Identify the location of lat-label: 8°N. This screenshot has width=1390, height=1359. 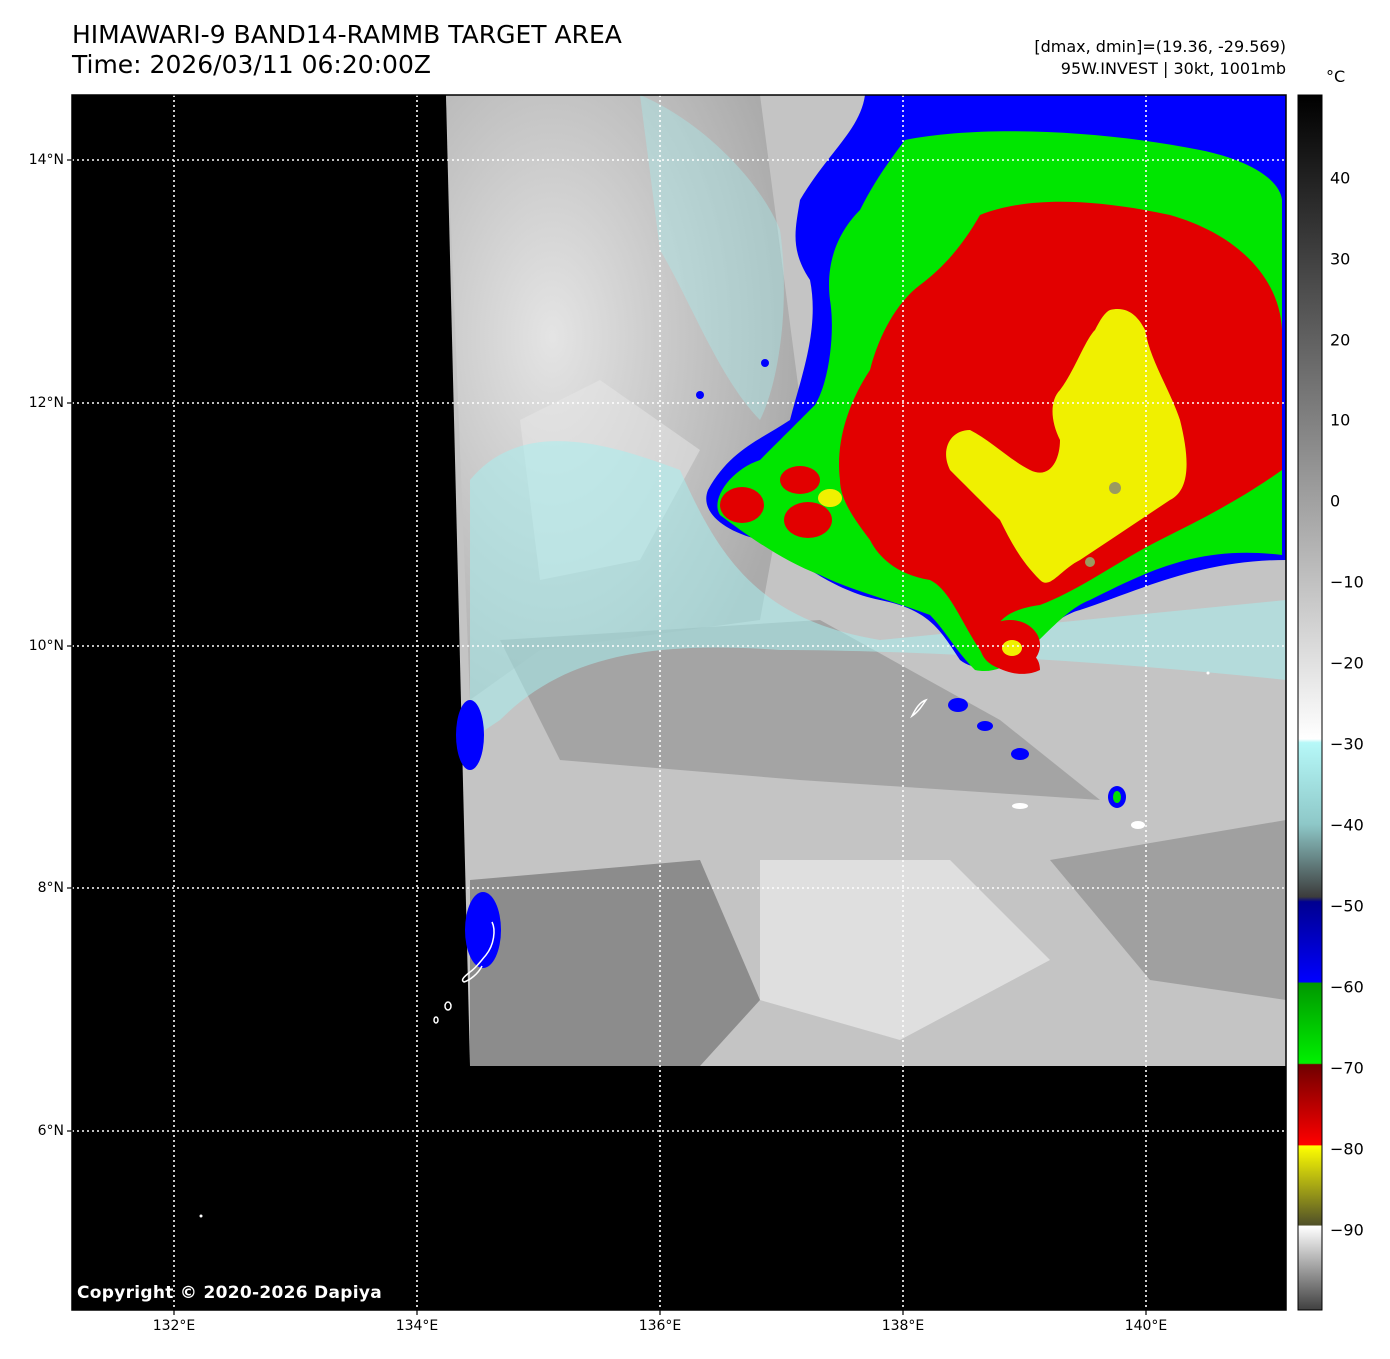
(50, 888).